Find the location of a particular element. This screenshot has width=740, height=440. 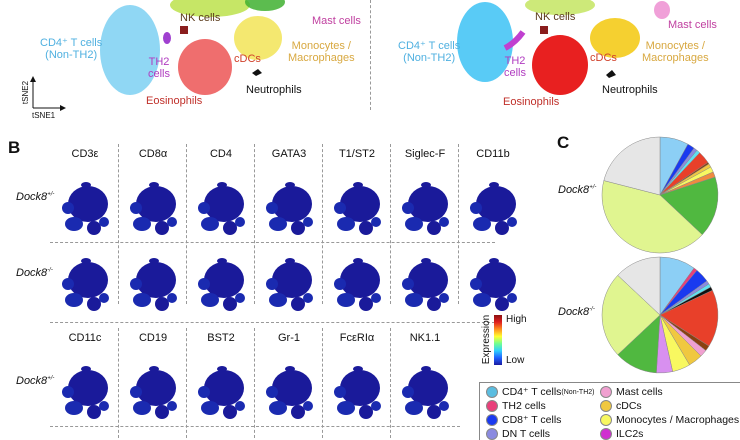

colorbar-high: High is located at coordinates (516, 319).